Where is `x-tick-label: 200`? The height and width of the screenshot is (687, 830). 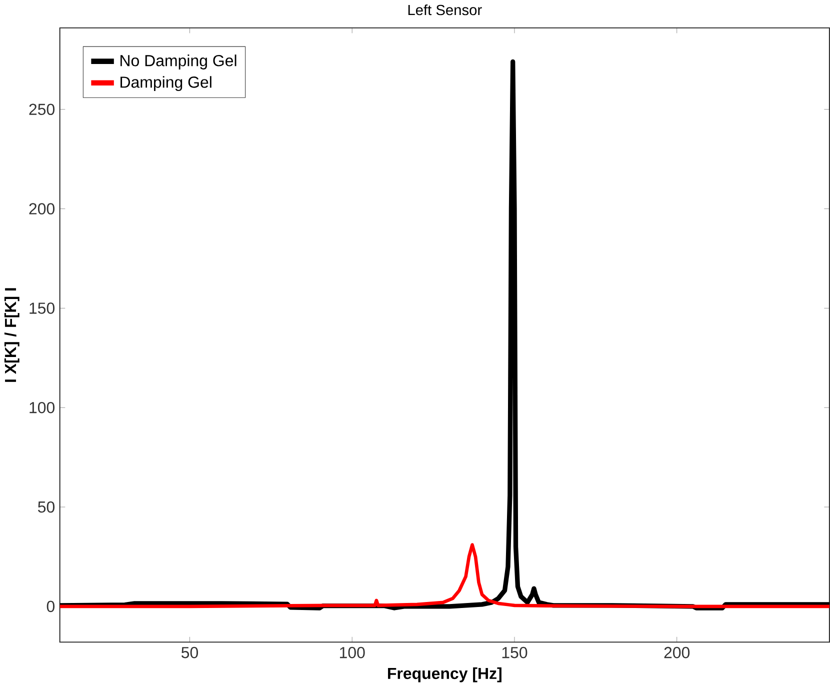 x-tick-label: 200 is located at coordinates (677, 652).